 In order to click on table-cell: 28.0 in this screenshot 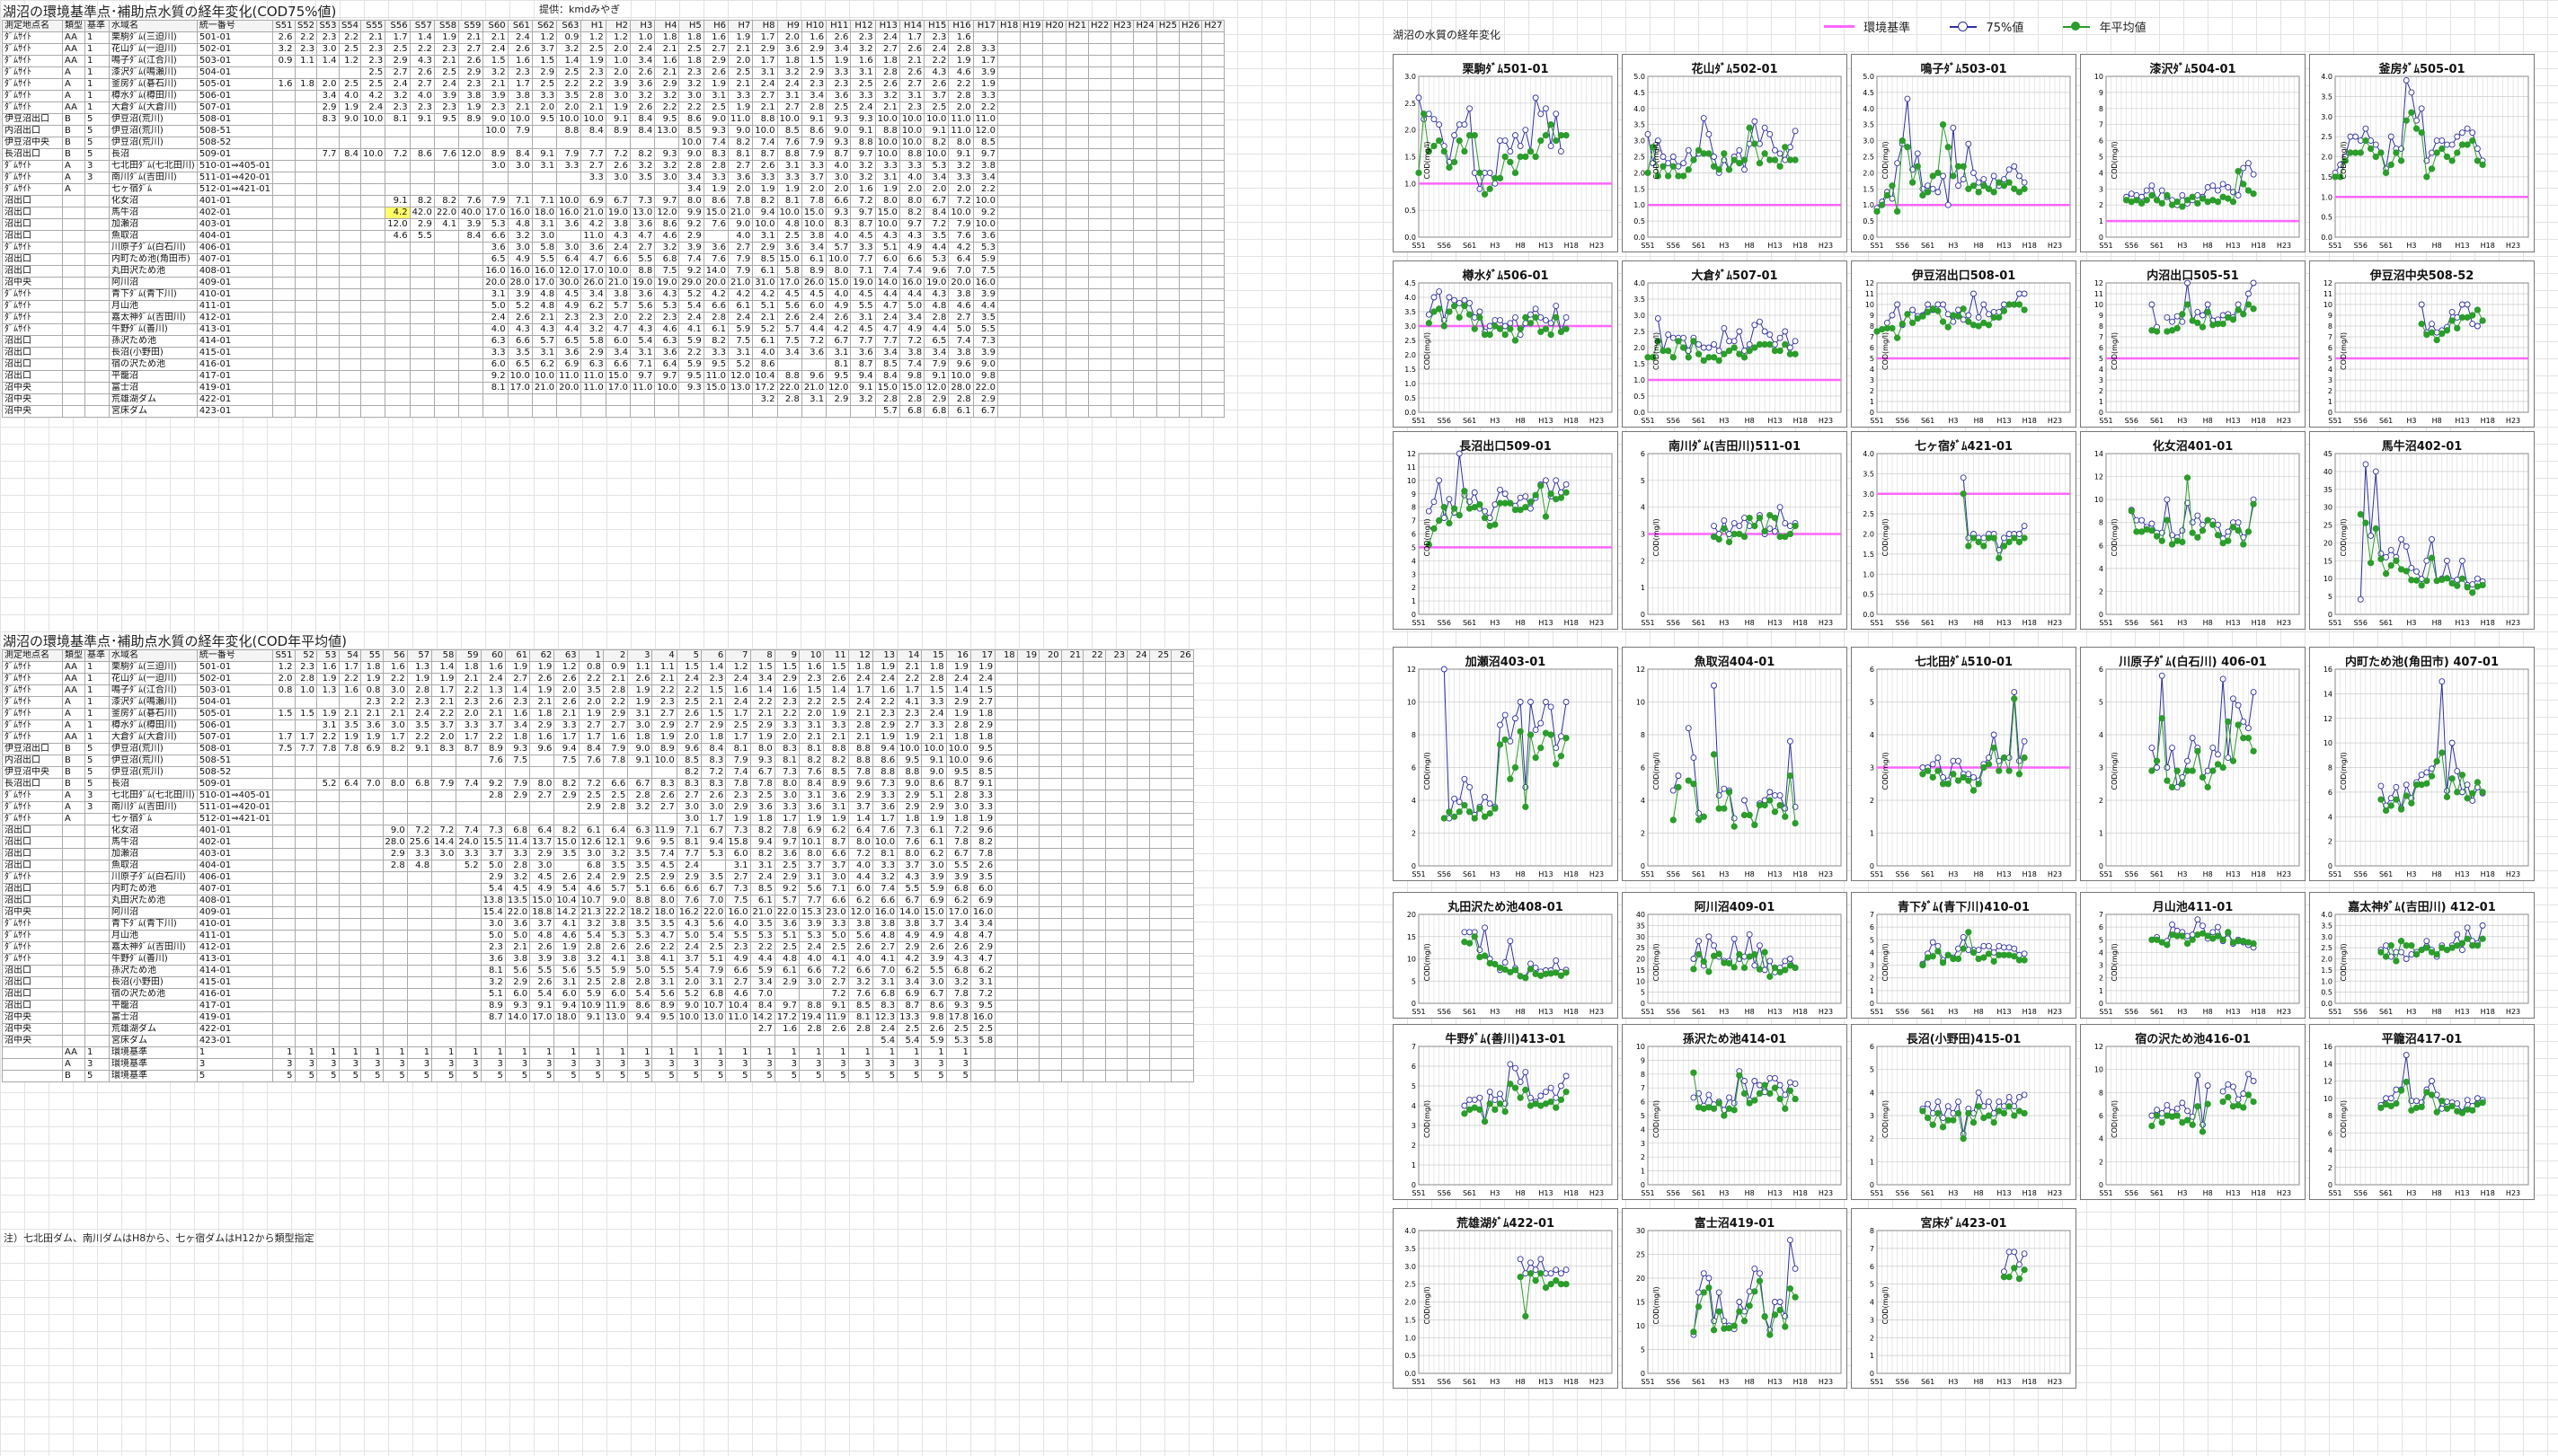, I will do `click(520, 283)`.